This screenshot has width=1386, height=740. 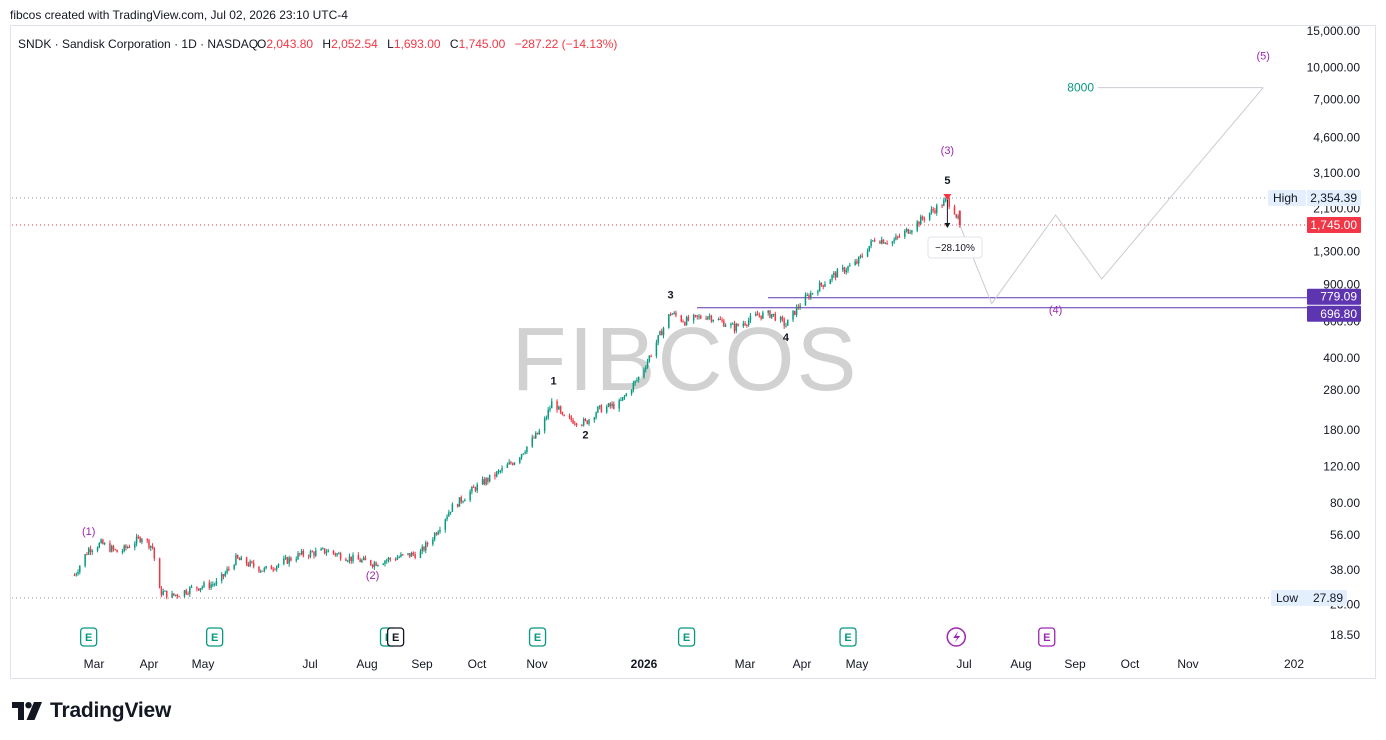 What do you see at coordinates (1336, 173) in the screenshot?
I see `y-tick-label: 3,100.00` at bounding box center [1336, 173].